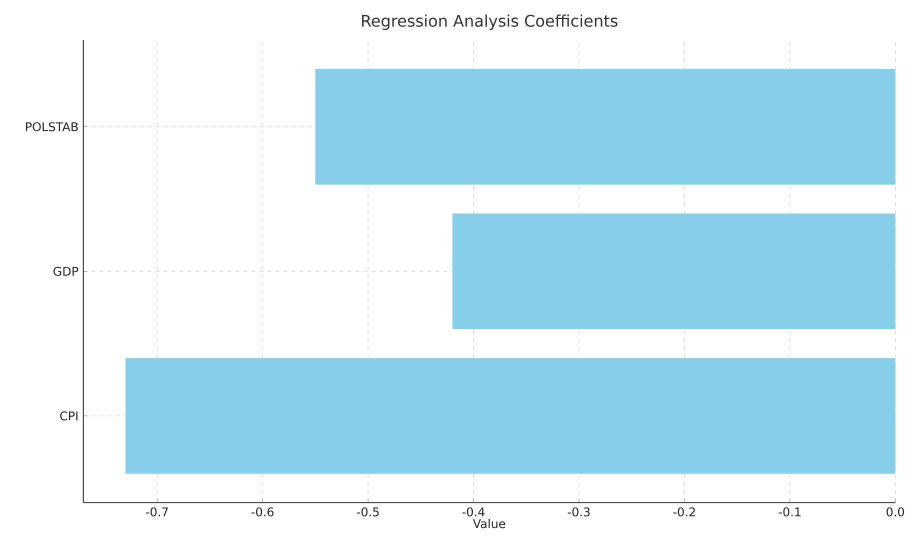 This screenshot has width=911, height=542. I want to click on x-tick-label: -0.5, so click(367, 511).